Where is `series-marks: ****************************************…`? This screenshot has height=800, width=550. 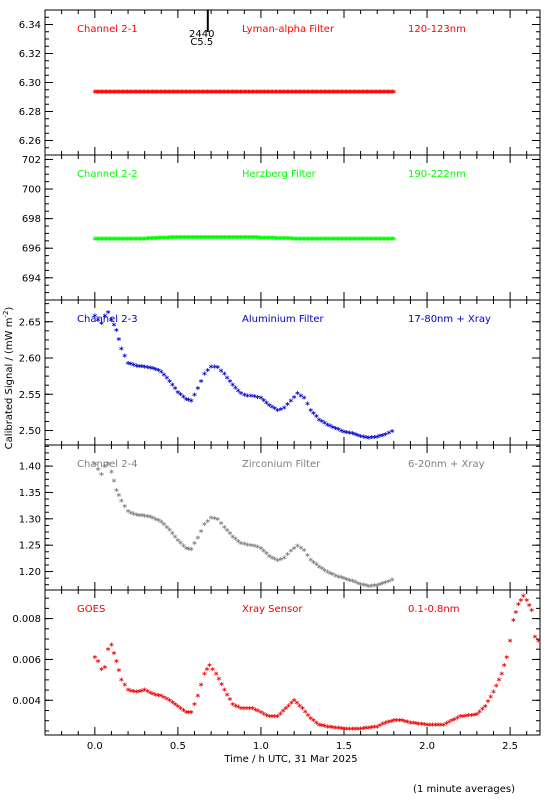 series-marks: ****************************************… is located at coordinates (244, 94).